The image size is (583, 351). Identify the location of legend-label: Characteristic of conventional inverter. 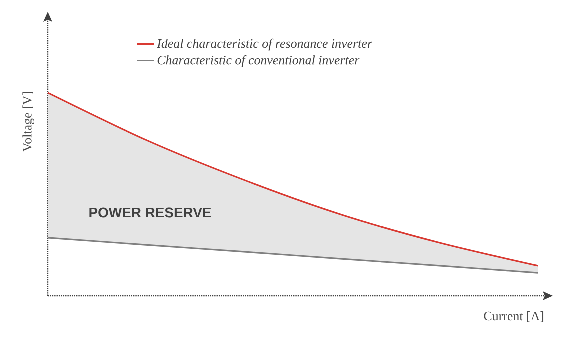
(259, 61).